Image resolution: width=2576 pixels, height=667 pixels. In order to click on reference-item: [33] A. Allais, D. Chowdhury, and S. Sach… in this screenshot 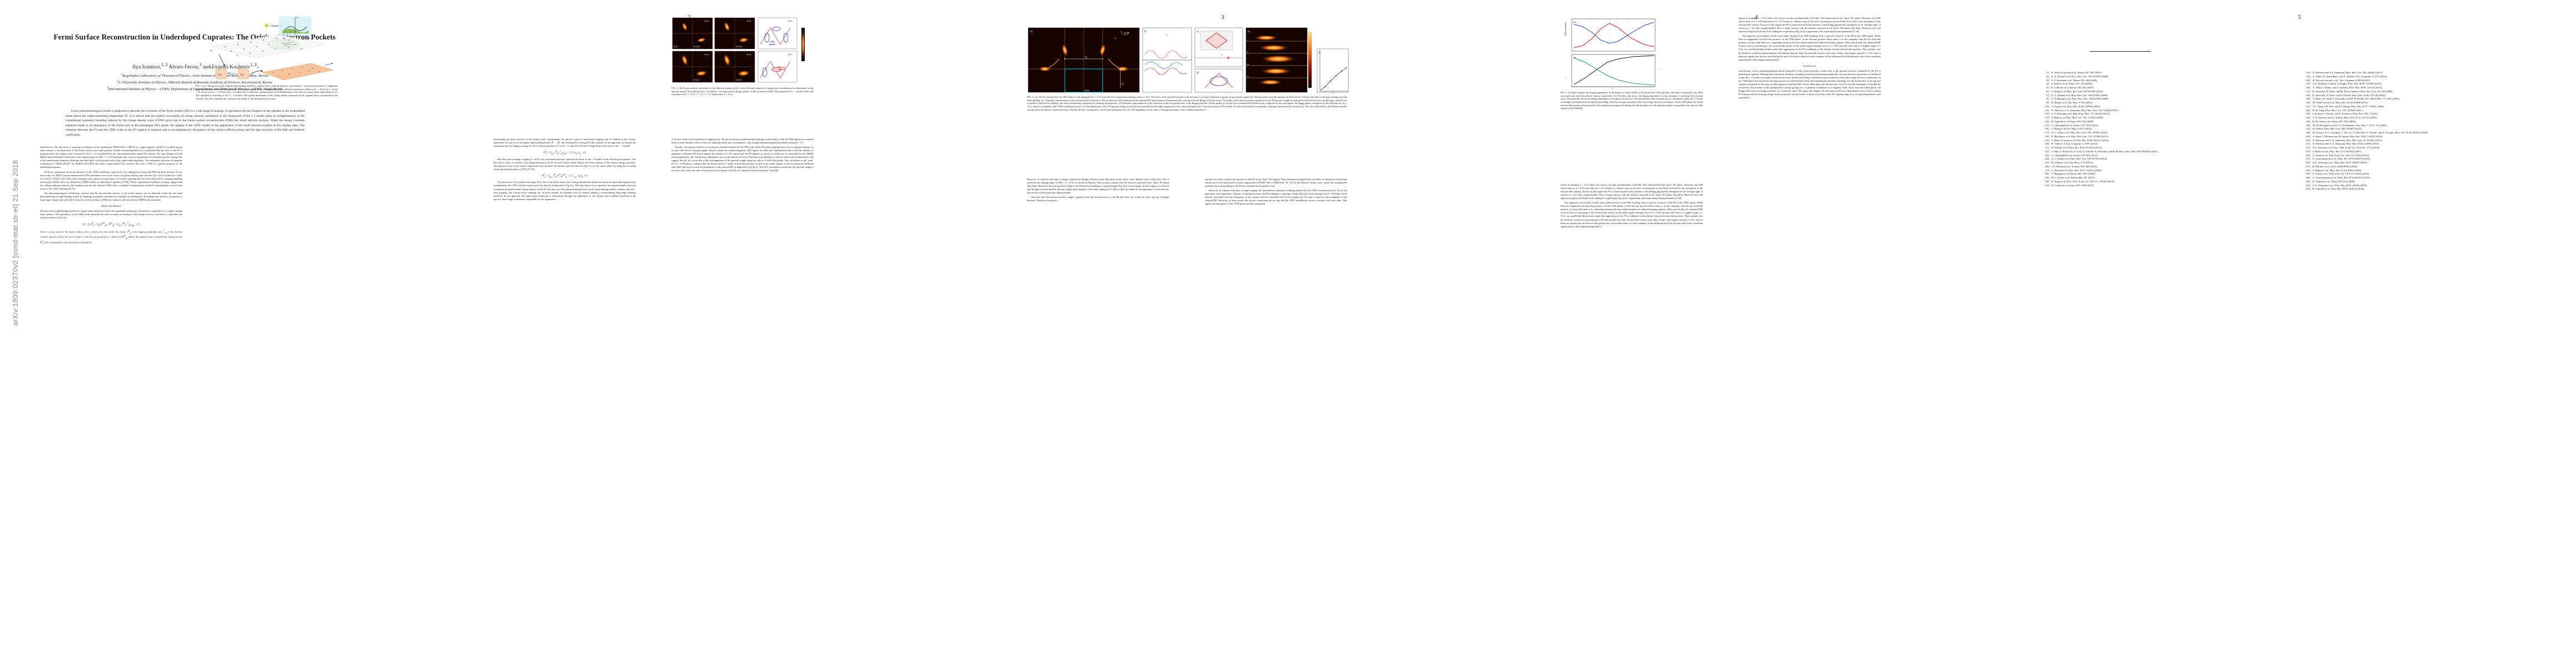, I will do `click(2430, 76)`.